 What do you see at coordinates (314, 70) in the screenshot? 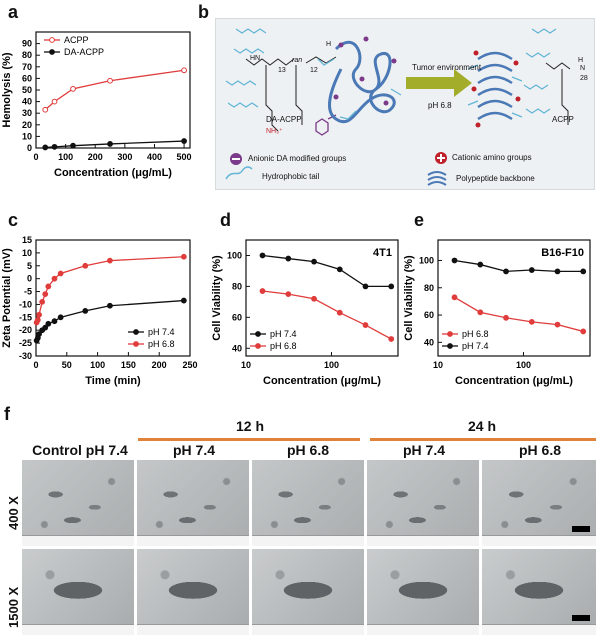
I see `chem-label-12: 12` at bounding box center [314, 70].